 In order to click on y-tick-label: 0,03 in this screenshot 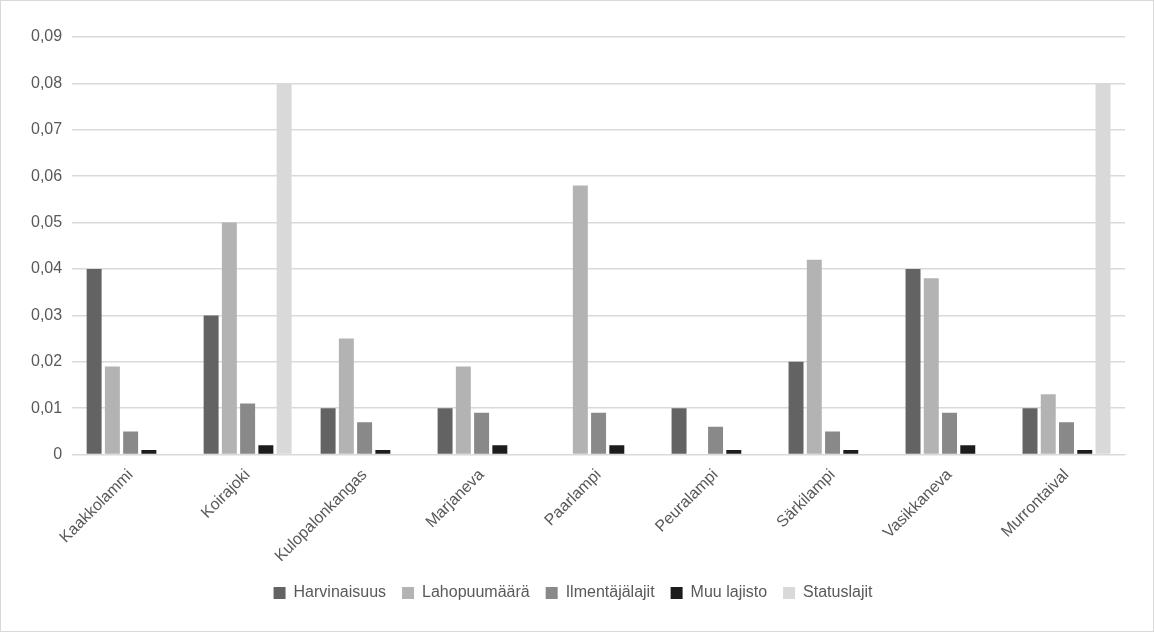, I will do `click(47, 314)`.